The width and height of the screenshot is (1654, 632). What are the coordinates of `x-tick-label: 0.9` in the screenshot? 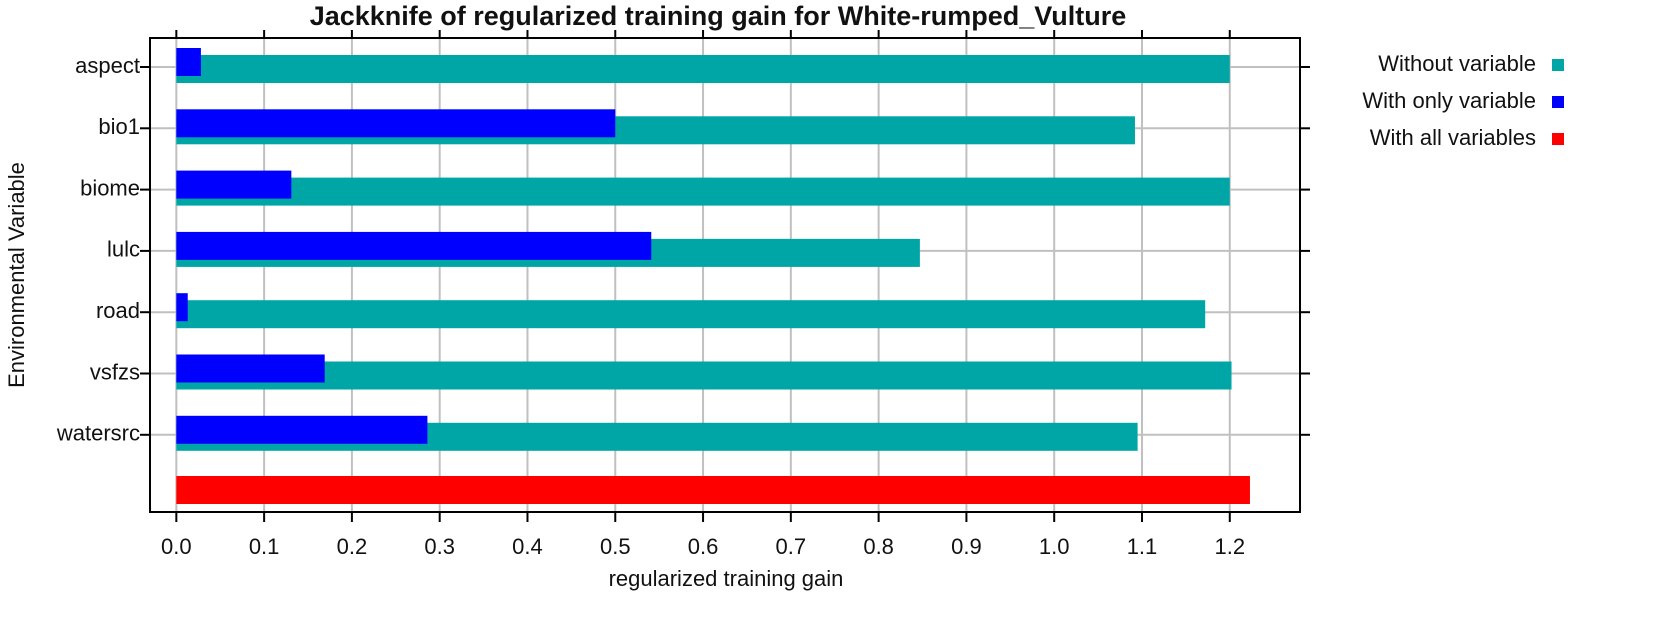 It's located at (966, 546).